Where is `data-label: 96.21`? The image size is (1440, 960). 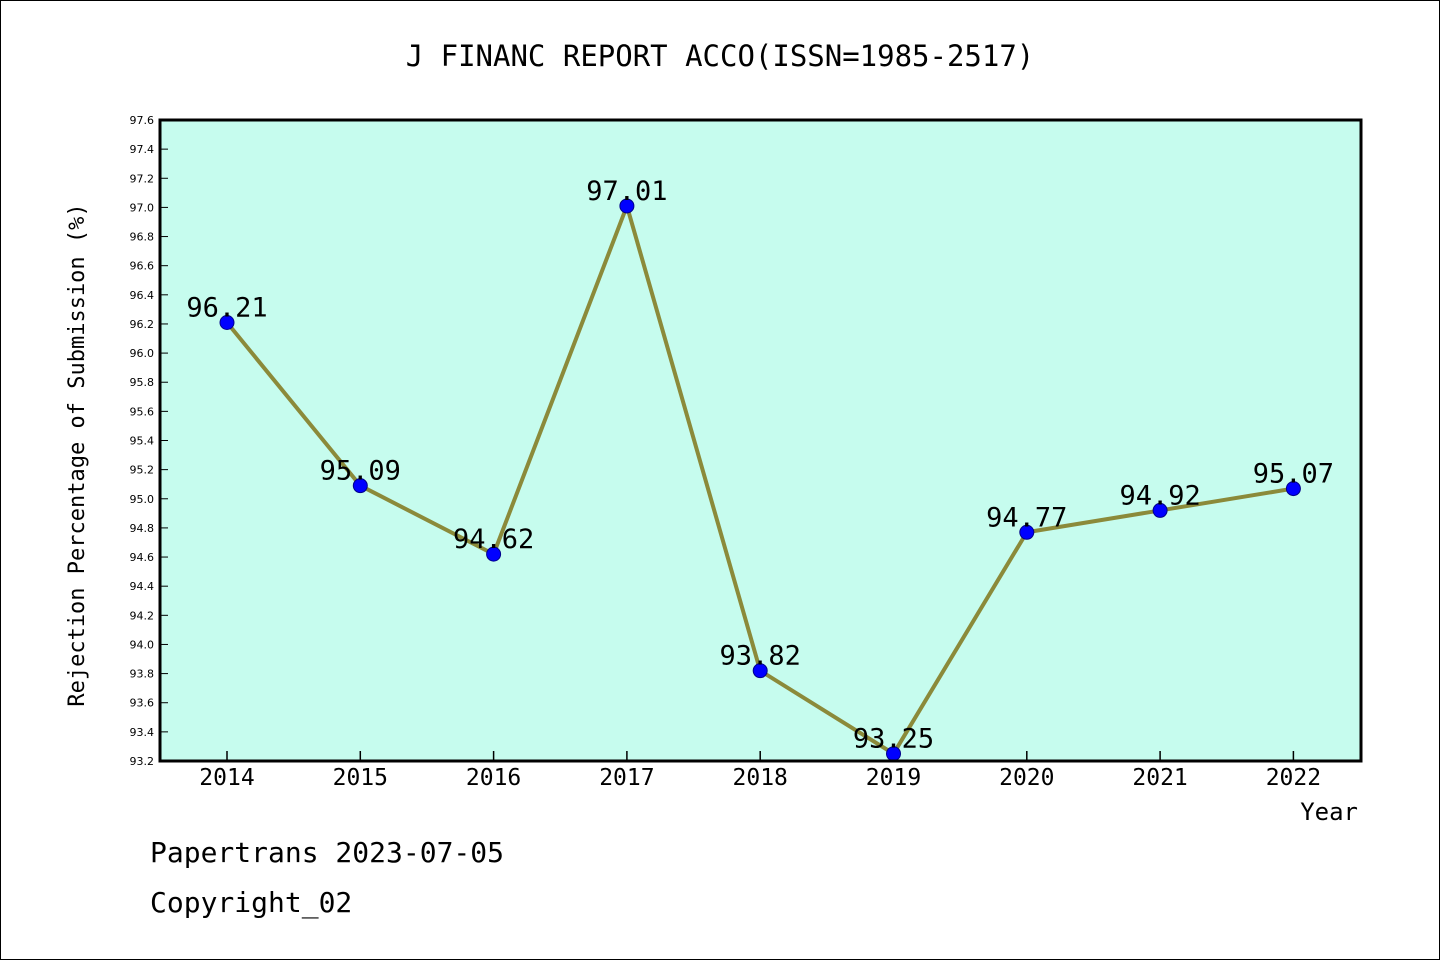 data-label: 96.21 is located at coordinates (226, 307).